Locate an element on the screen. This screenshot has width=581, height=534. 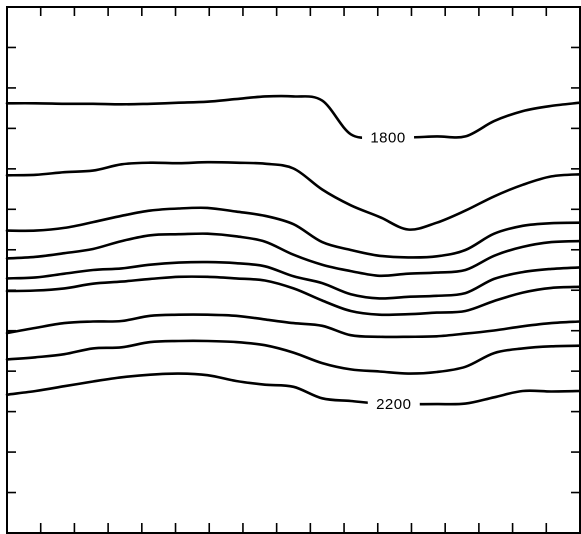
contour-label-2: 2200 is located at coordinates (393, 404).